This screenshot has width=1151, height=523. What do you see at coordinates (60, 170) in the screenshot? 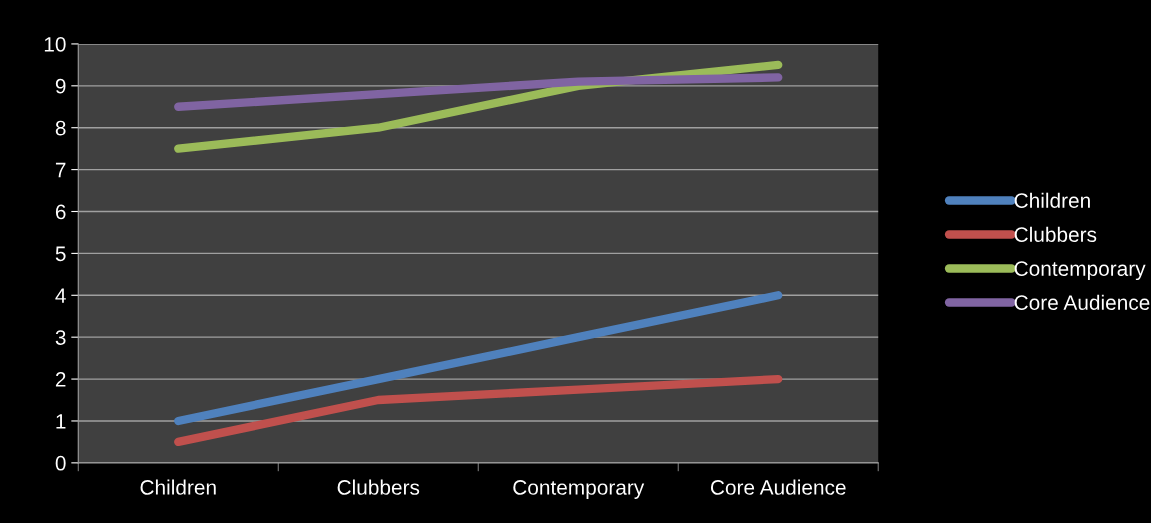
I see `y-tick-label: 7` at bounding box center [60, 170].